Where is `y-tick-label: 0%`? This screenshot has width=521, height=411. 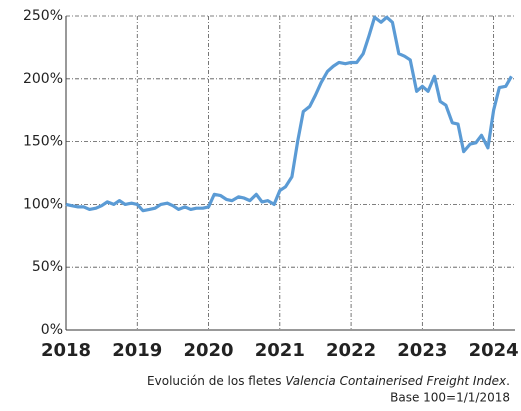
y-tick-label: 0% is located at coordinates (52, 330).